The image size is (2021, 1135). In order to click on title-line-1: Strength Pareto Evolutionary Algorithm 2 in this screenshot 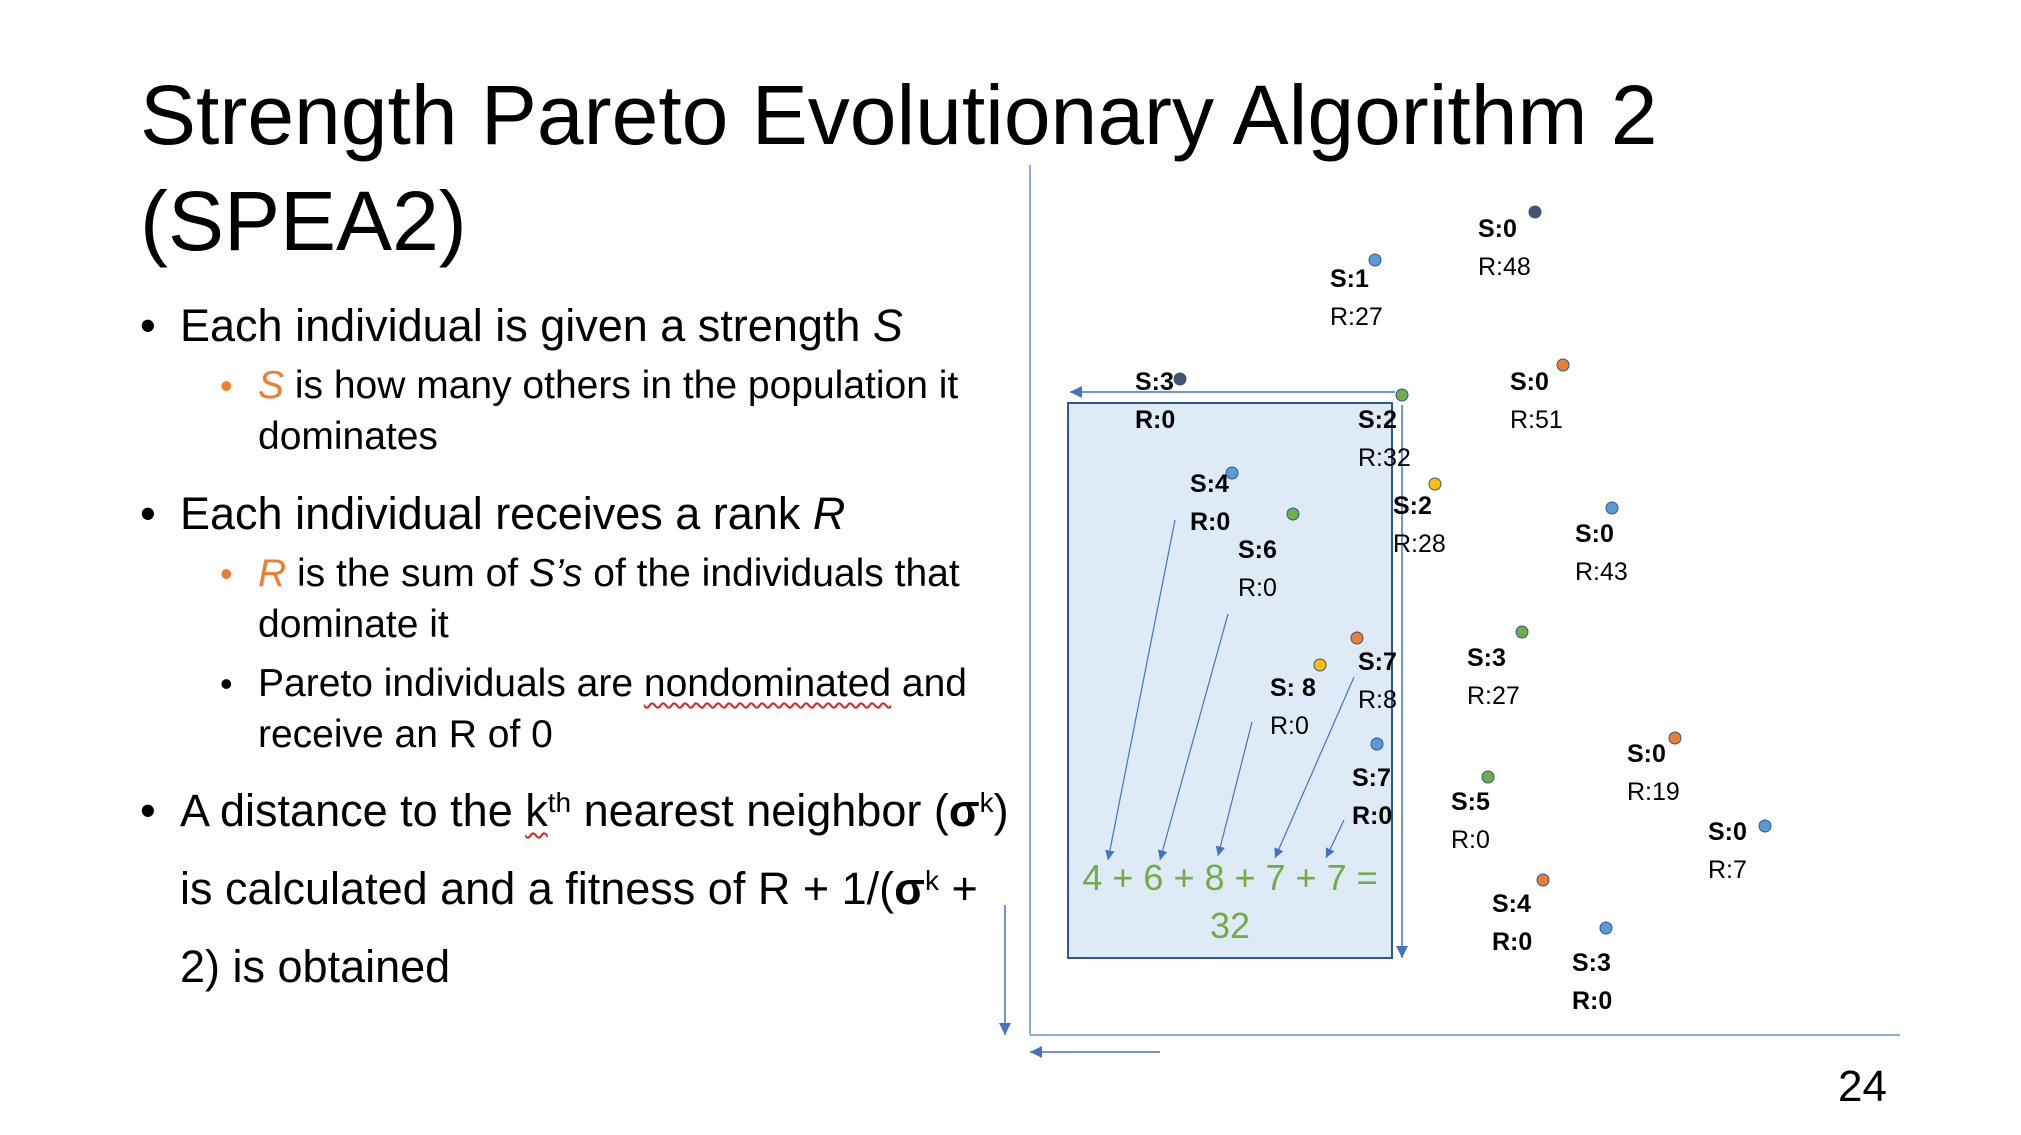, I will do `click(899, 115)`.